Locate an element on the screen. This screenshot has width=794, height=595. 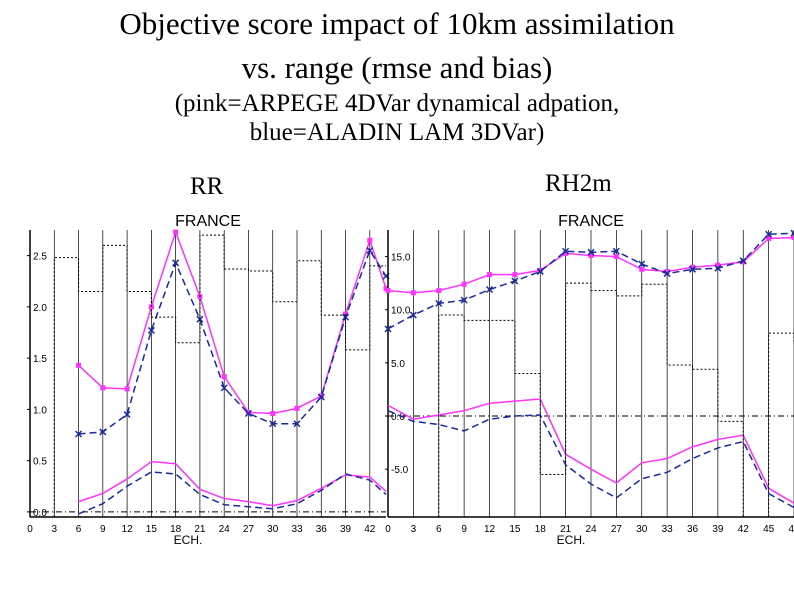
y-tick-label: 15.0 is located at coordinates (401, 258).